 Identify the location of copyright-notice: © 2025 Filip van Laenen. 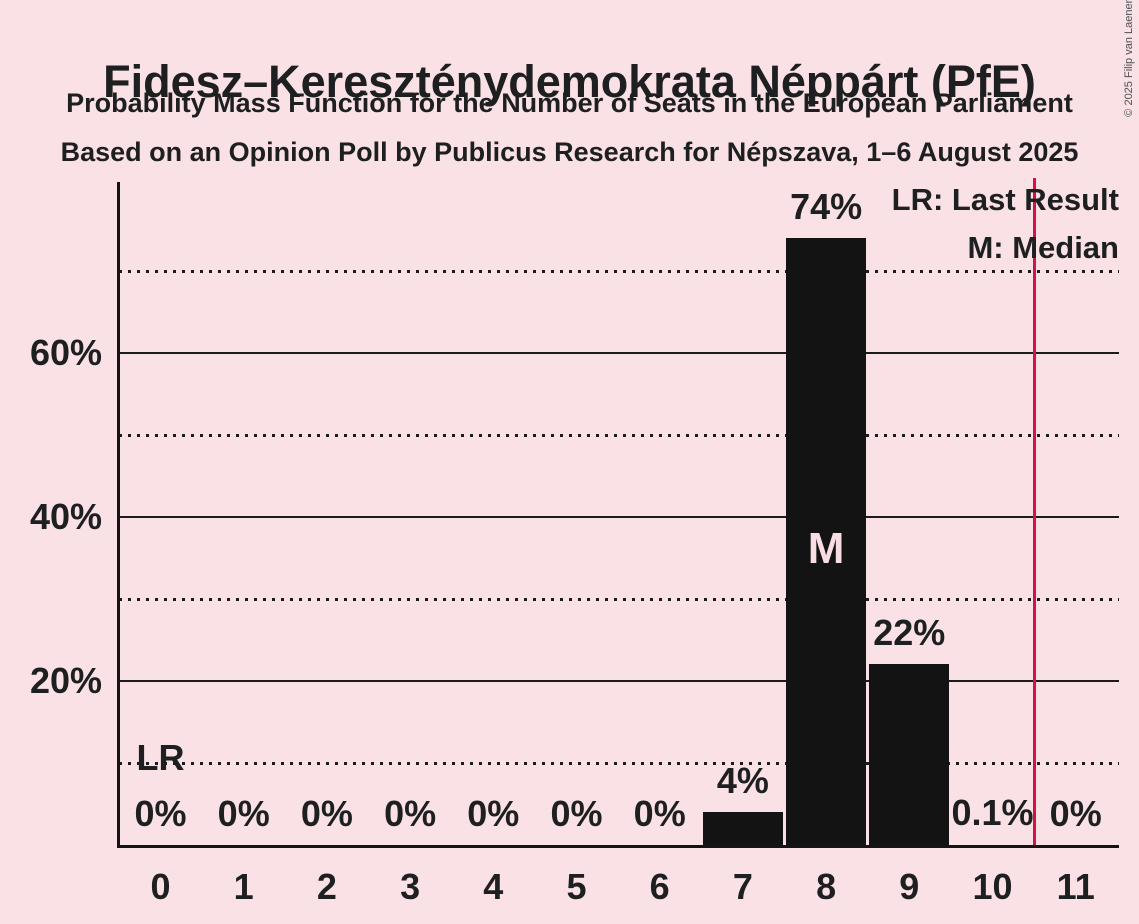
(1129, 58).